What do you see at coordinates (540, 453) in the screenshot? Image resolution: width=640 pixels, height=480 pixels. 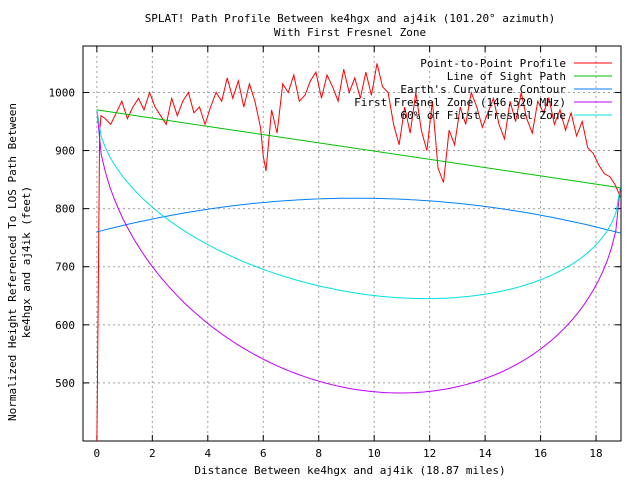 I see `x-tick-label: 16` at bounding box center [540, 453].